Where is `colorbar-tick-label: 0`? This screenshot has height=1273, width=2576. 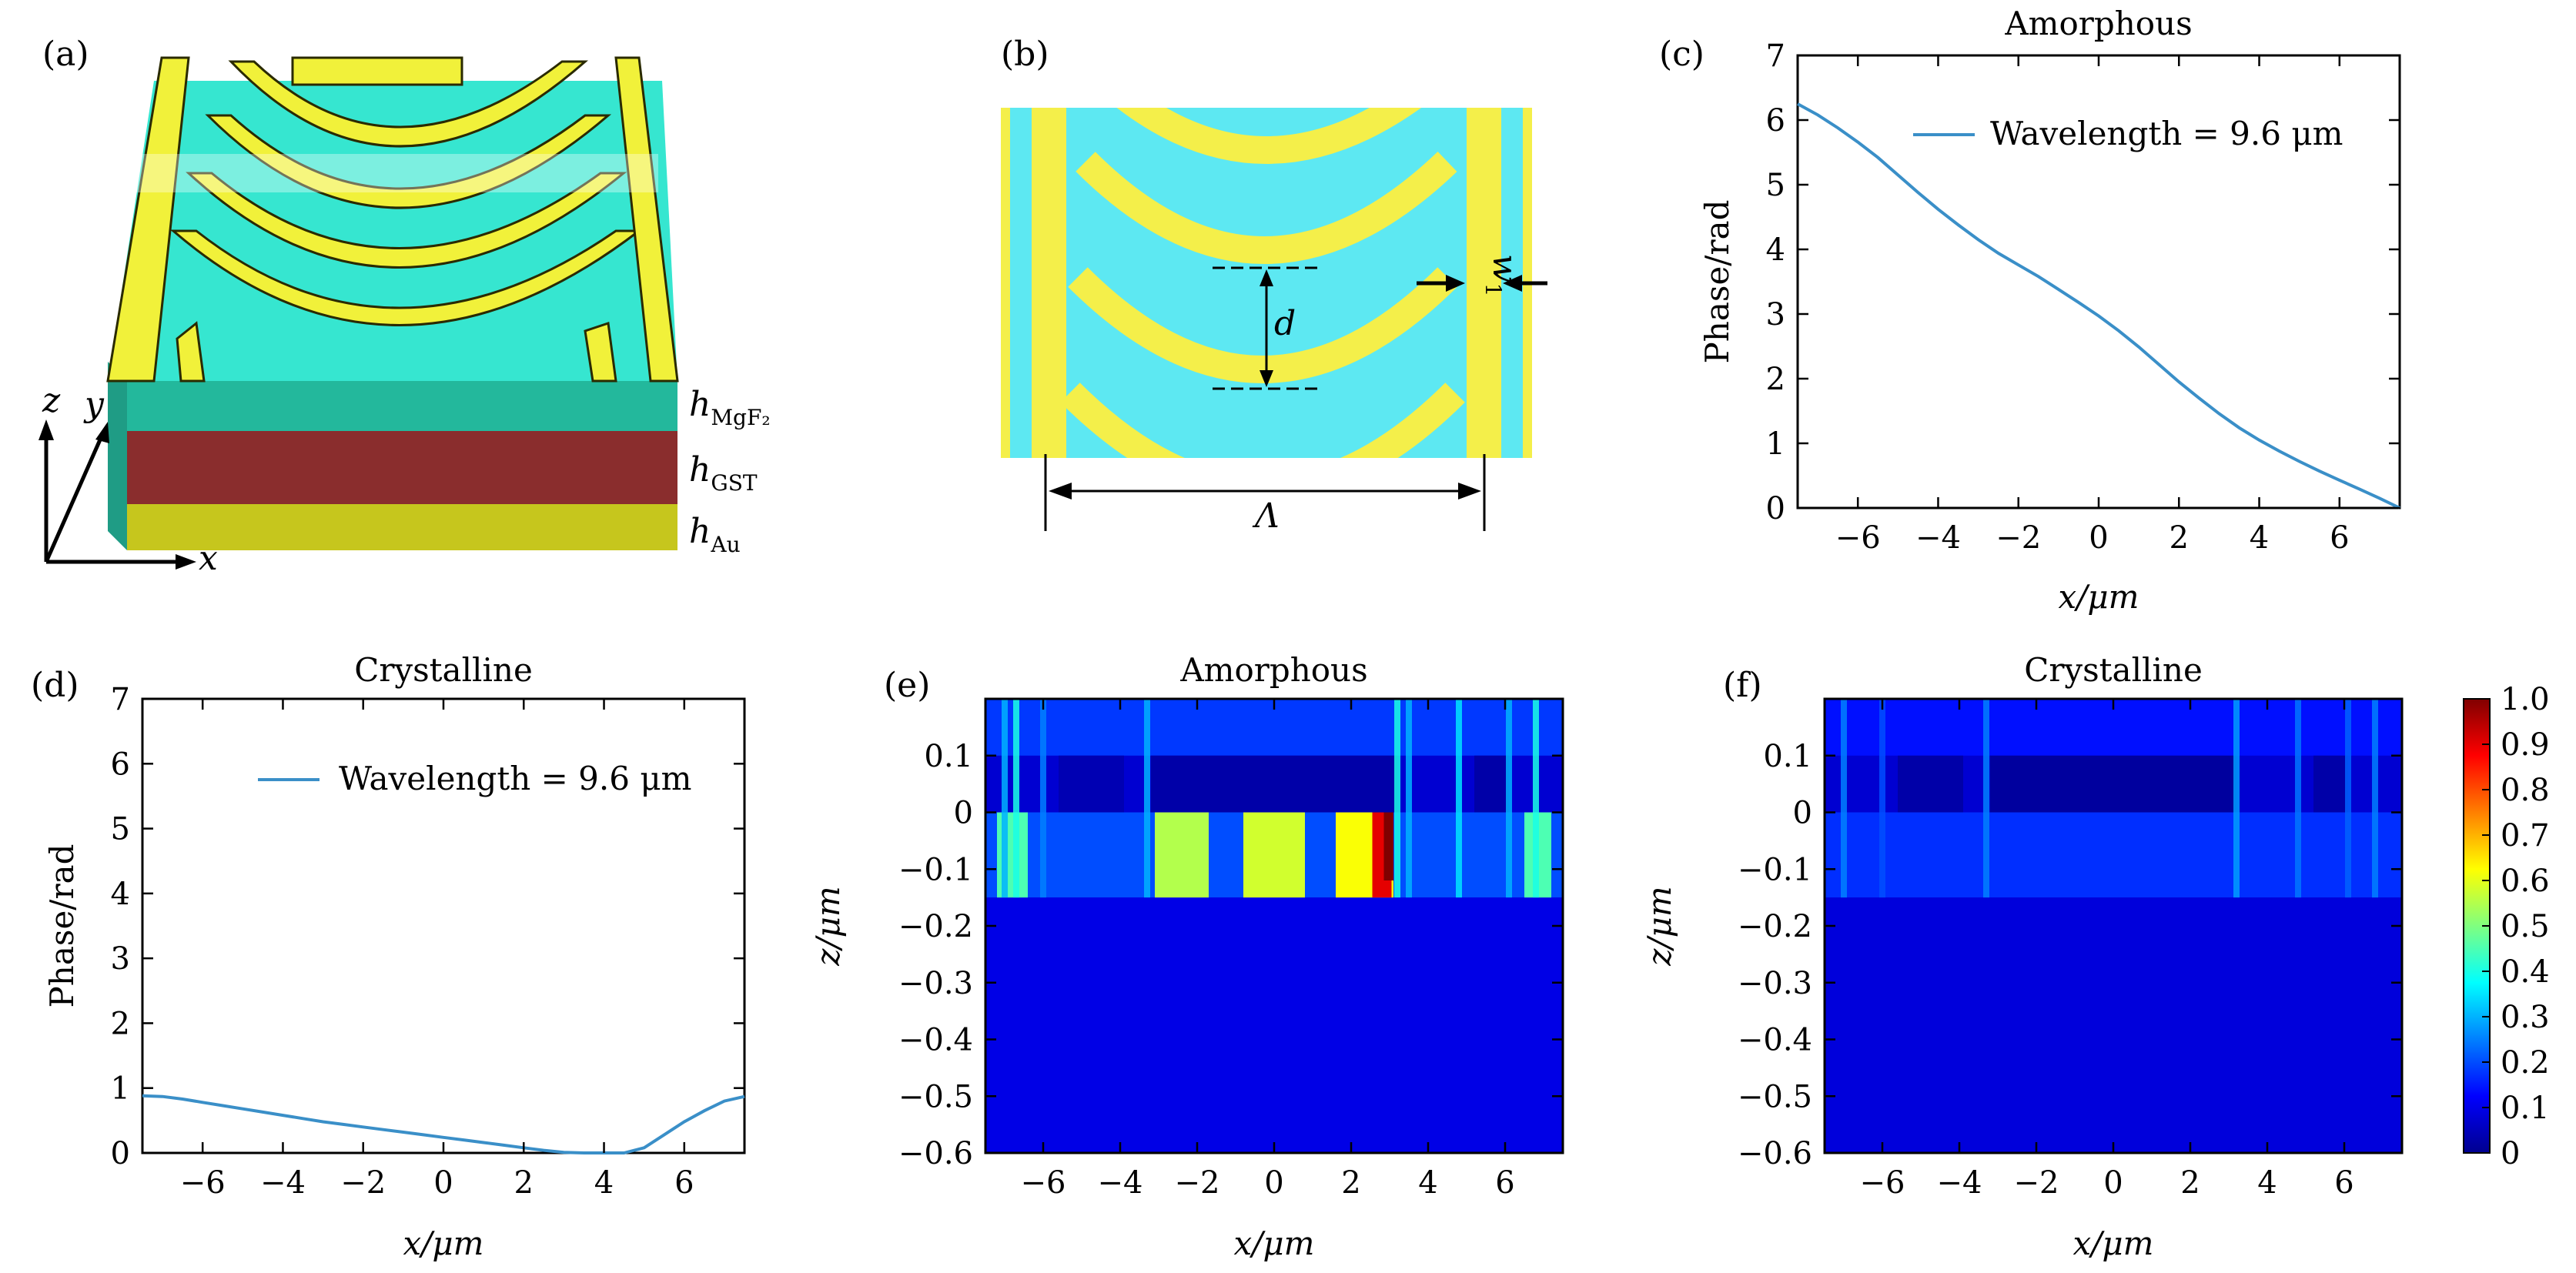
colorbar-tick-label: 0 is located at coordinates (2510, 1153).